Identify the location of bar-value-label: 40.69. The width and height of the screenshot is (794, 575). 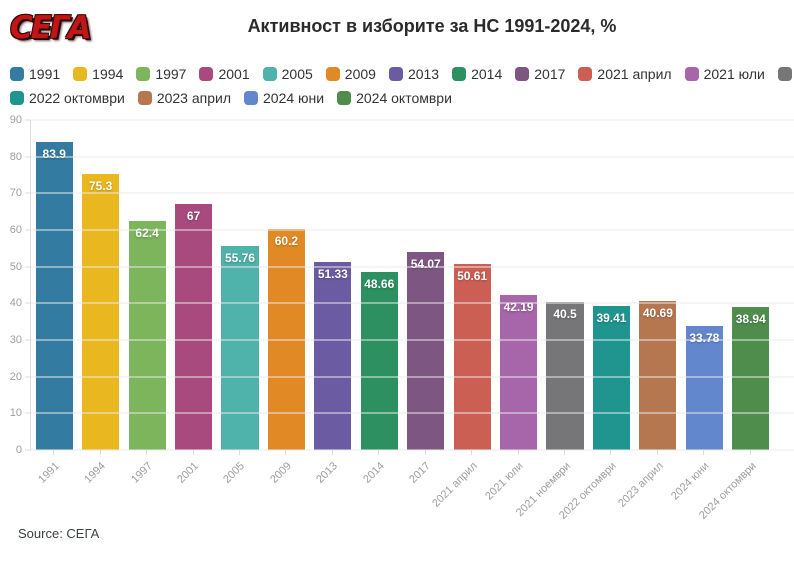
(657, 312).